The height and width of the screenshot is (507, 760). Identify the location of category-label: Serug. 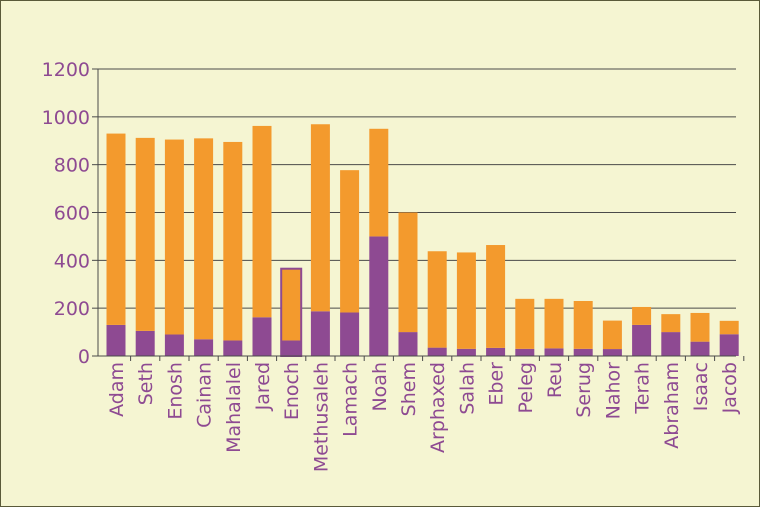
(584, 390).